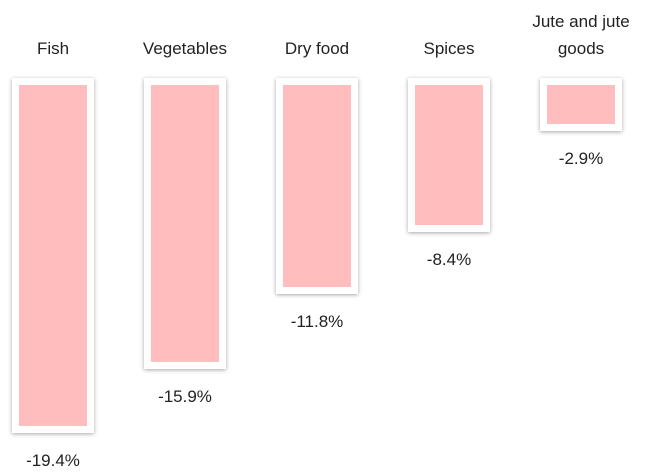 This screenshot has height=475, width=663. Describe the element at coordinates (53, 48) in the screenshot. I see `category-label: Fish` at that location.